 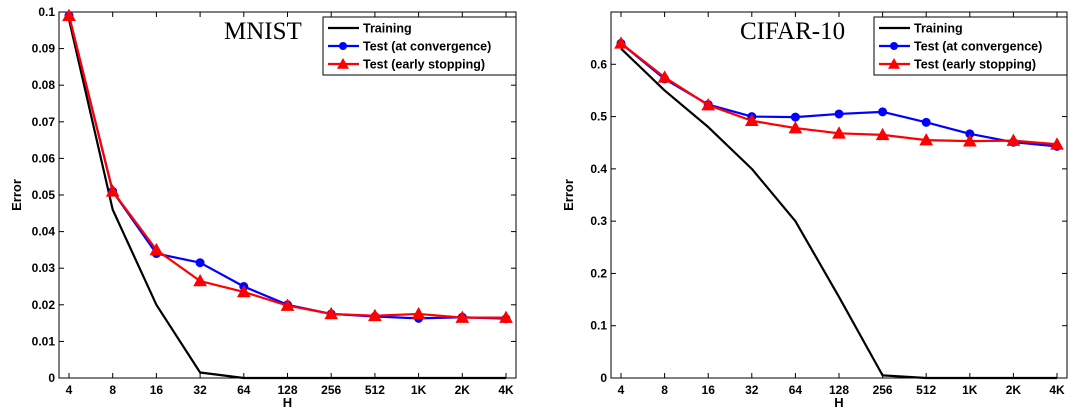 I want to click on chart-title: CIFAR-10, so click(x=792, y=31).